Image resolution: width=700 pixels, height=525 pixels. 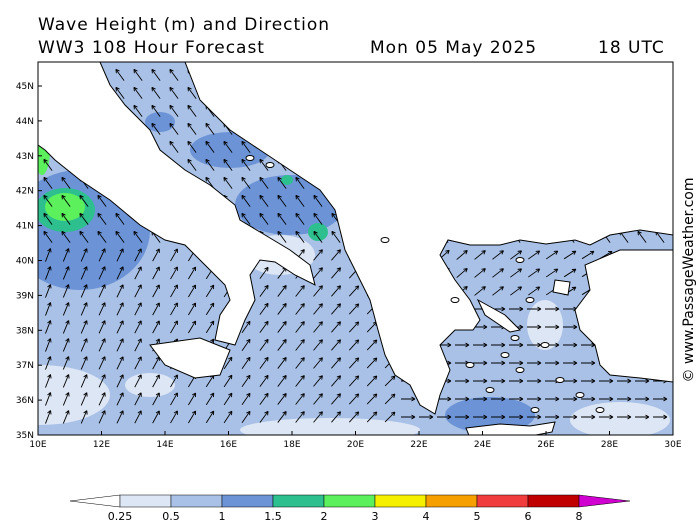 I want to click on lon-label: 24E, so click(x=482, y=445).